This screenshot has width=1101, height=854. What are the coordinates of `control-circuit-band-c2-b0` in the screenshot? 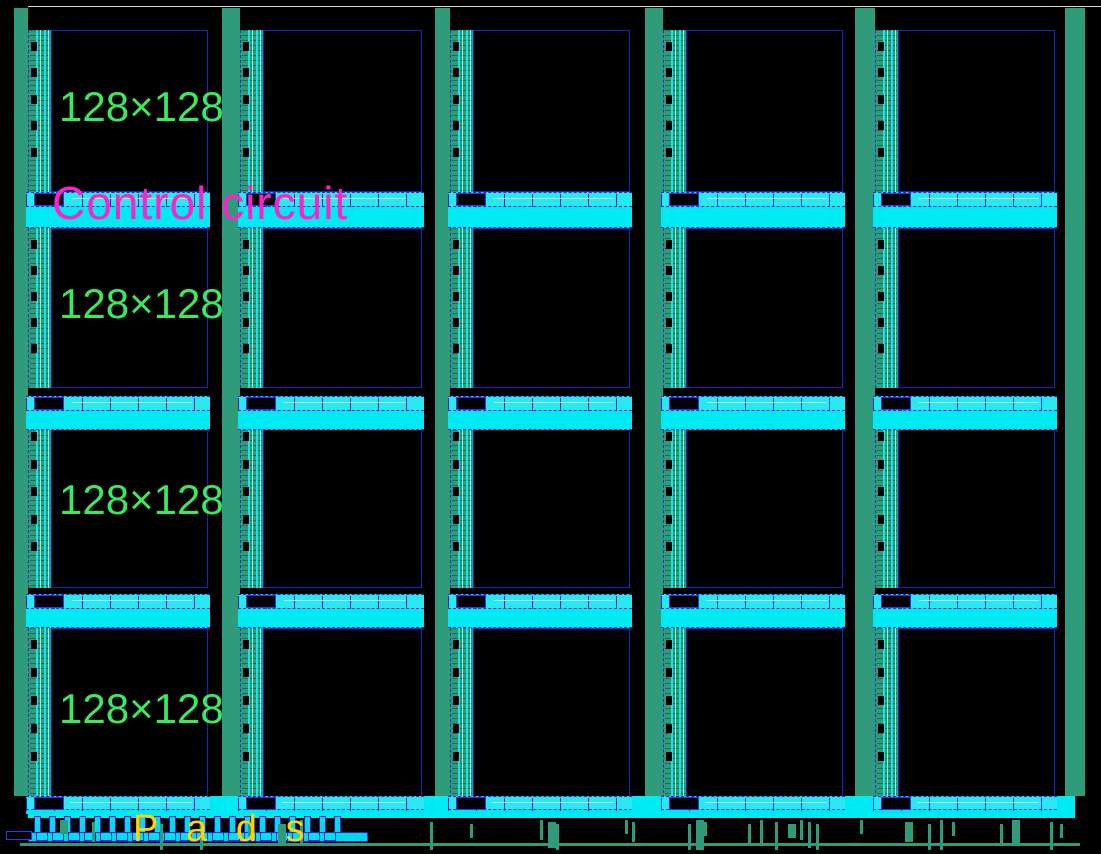 It's located at (540, 210).